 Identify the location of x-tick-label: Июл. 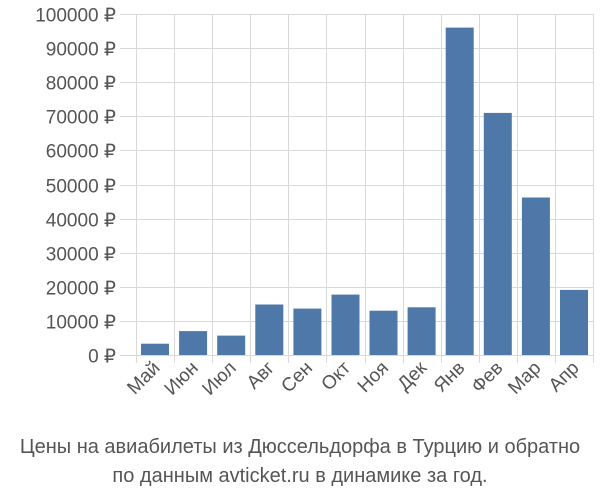
(220, 379).